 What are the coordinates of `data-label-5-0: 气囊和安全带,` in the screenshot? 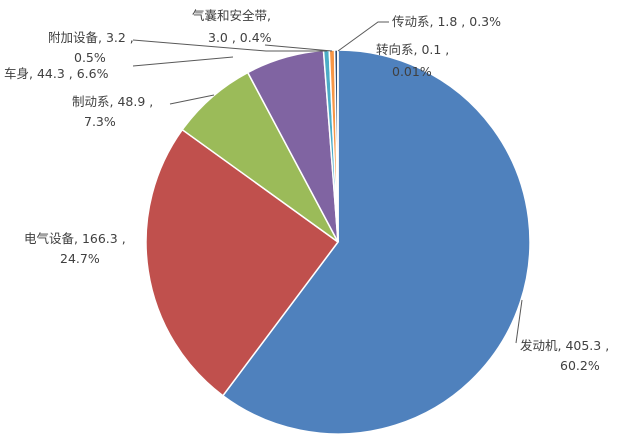 It's located at (231, 15).